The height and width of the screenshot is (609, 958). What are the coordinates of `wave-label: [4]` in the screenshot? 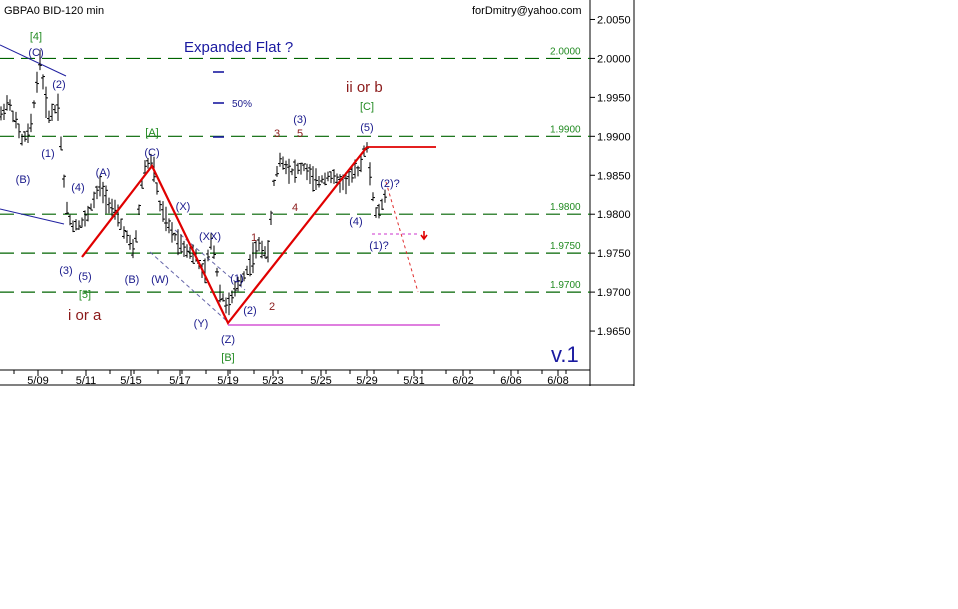 It's located at (36, 37).